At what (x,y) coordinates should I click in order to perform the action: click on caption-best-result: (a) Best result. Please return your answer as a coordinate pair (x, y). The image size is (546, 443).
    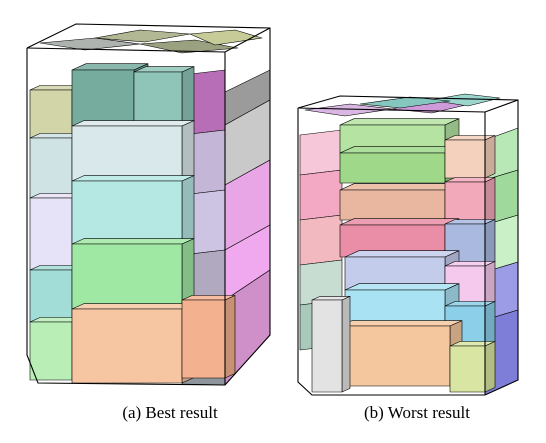
    Looking at the image, I should click on (170, 412).